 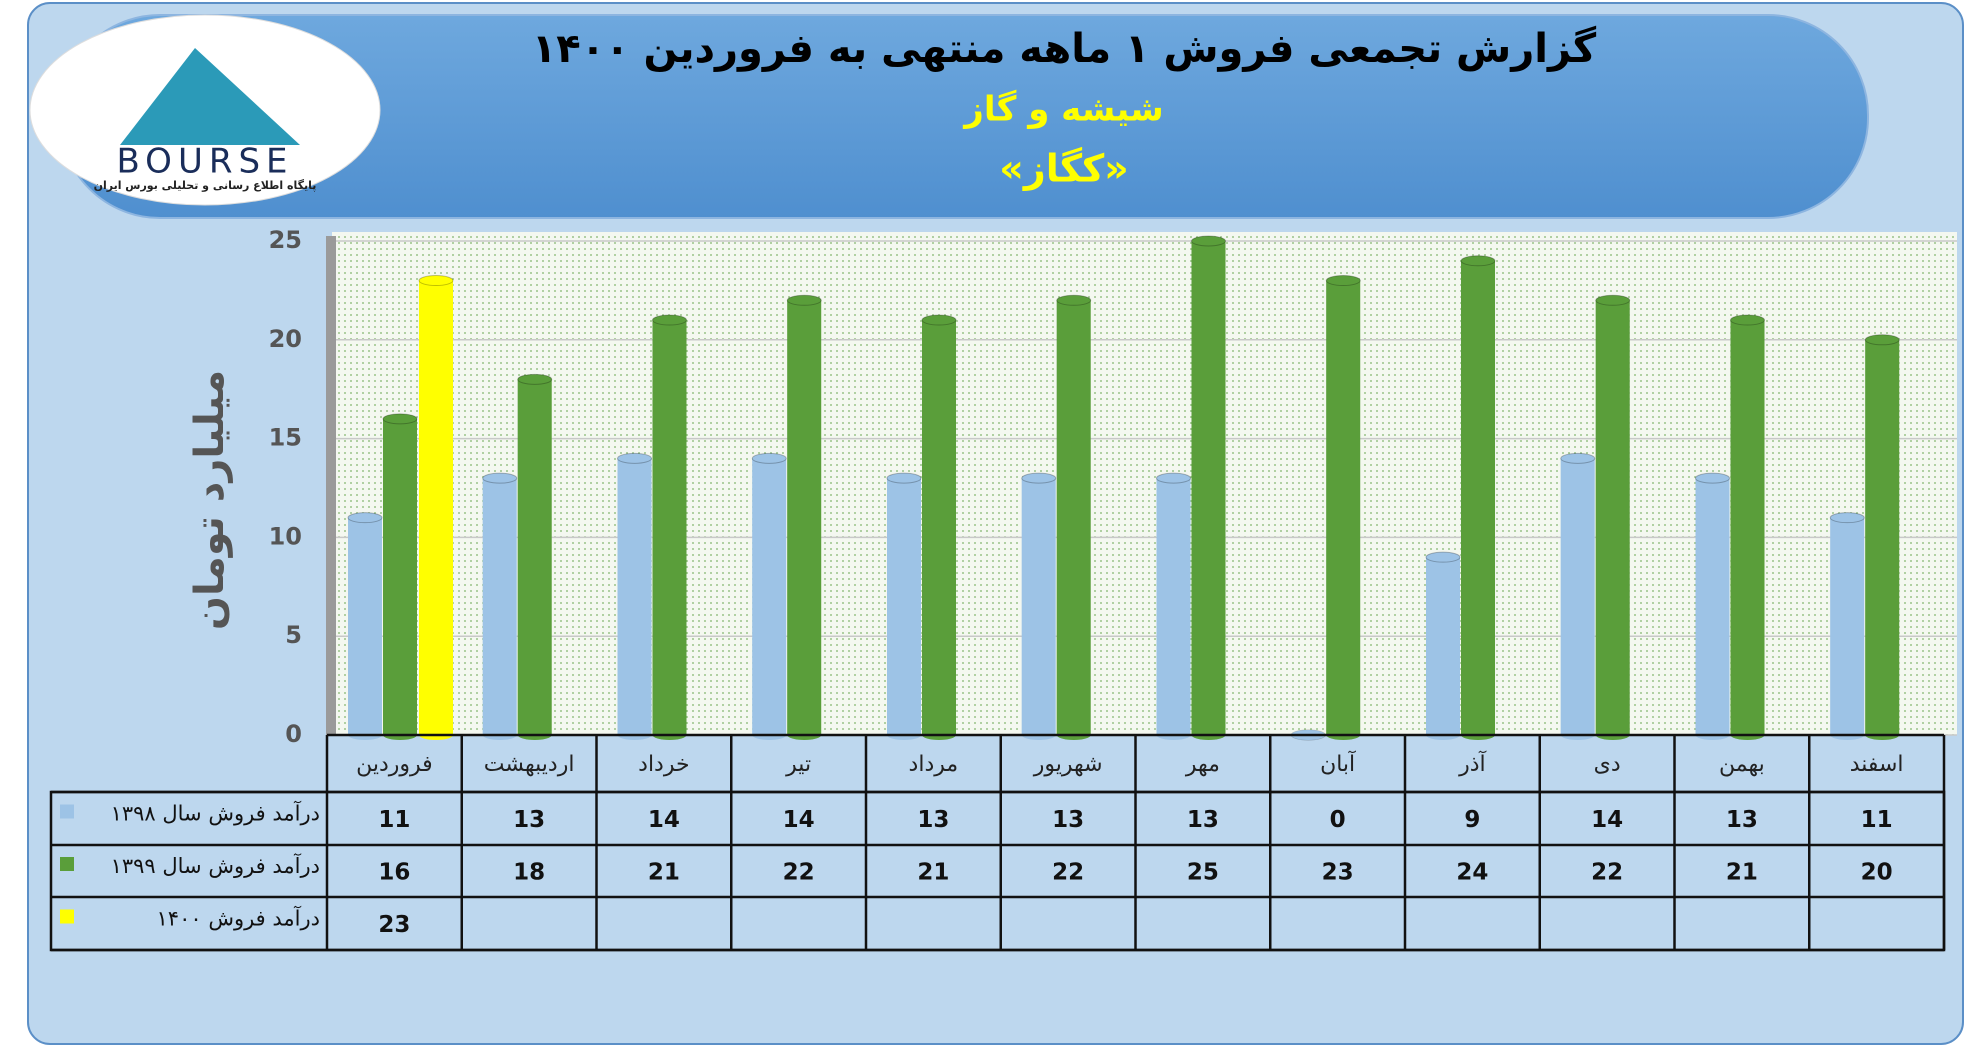 I want to click on x-tick-label: فروردین, so click(x=394, y=764).